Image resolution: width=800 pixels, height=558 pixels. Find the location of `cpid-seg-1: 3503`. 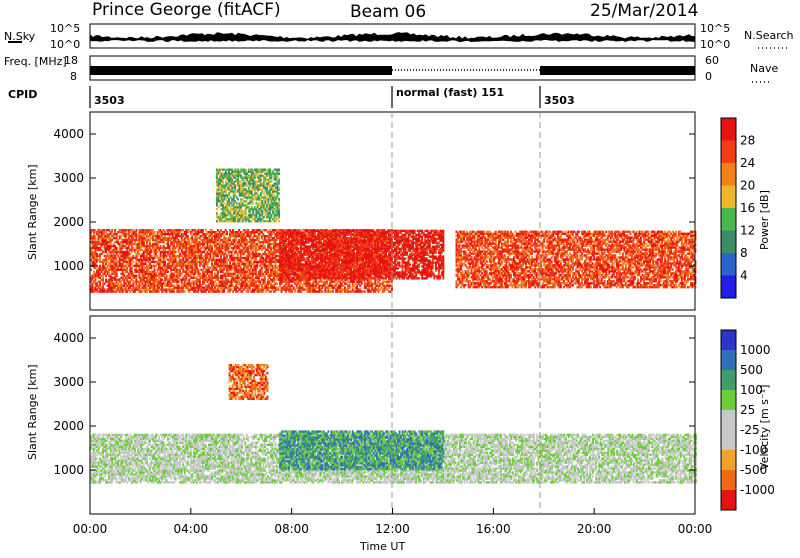

cpid-seg-1: 3503 is located at coordinates (109, 100).